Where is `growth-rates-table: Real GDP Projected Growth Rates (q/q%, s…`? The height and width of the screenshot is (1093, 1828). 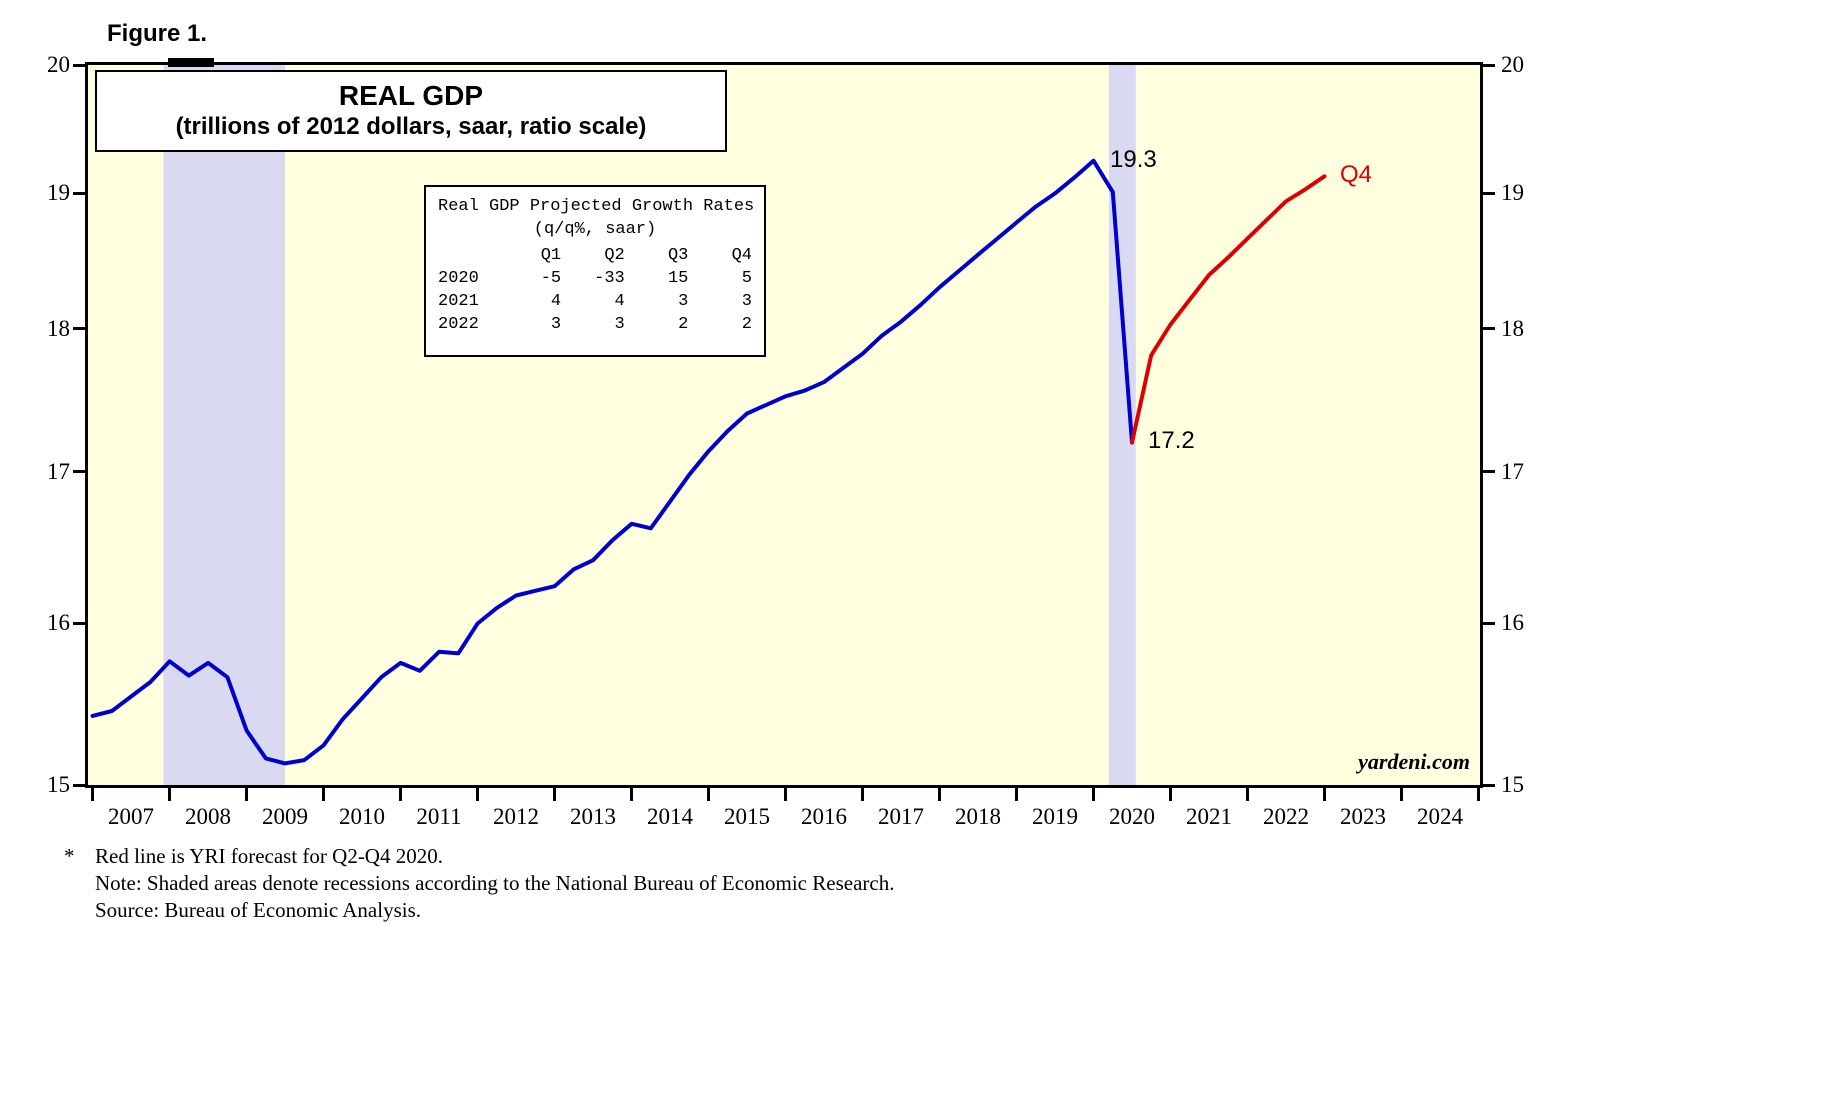 growth-rates-table: Real GDP Projected Growth Rates (q/q%, s… is located at coordinates (595, 271).